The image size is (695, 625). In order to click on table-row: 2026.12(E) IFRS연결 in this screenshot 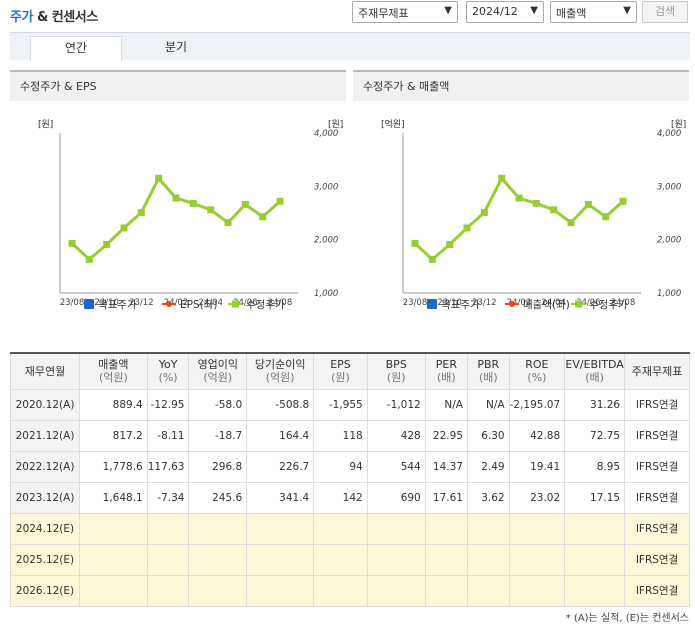, I will do `click(349, 590)`.